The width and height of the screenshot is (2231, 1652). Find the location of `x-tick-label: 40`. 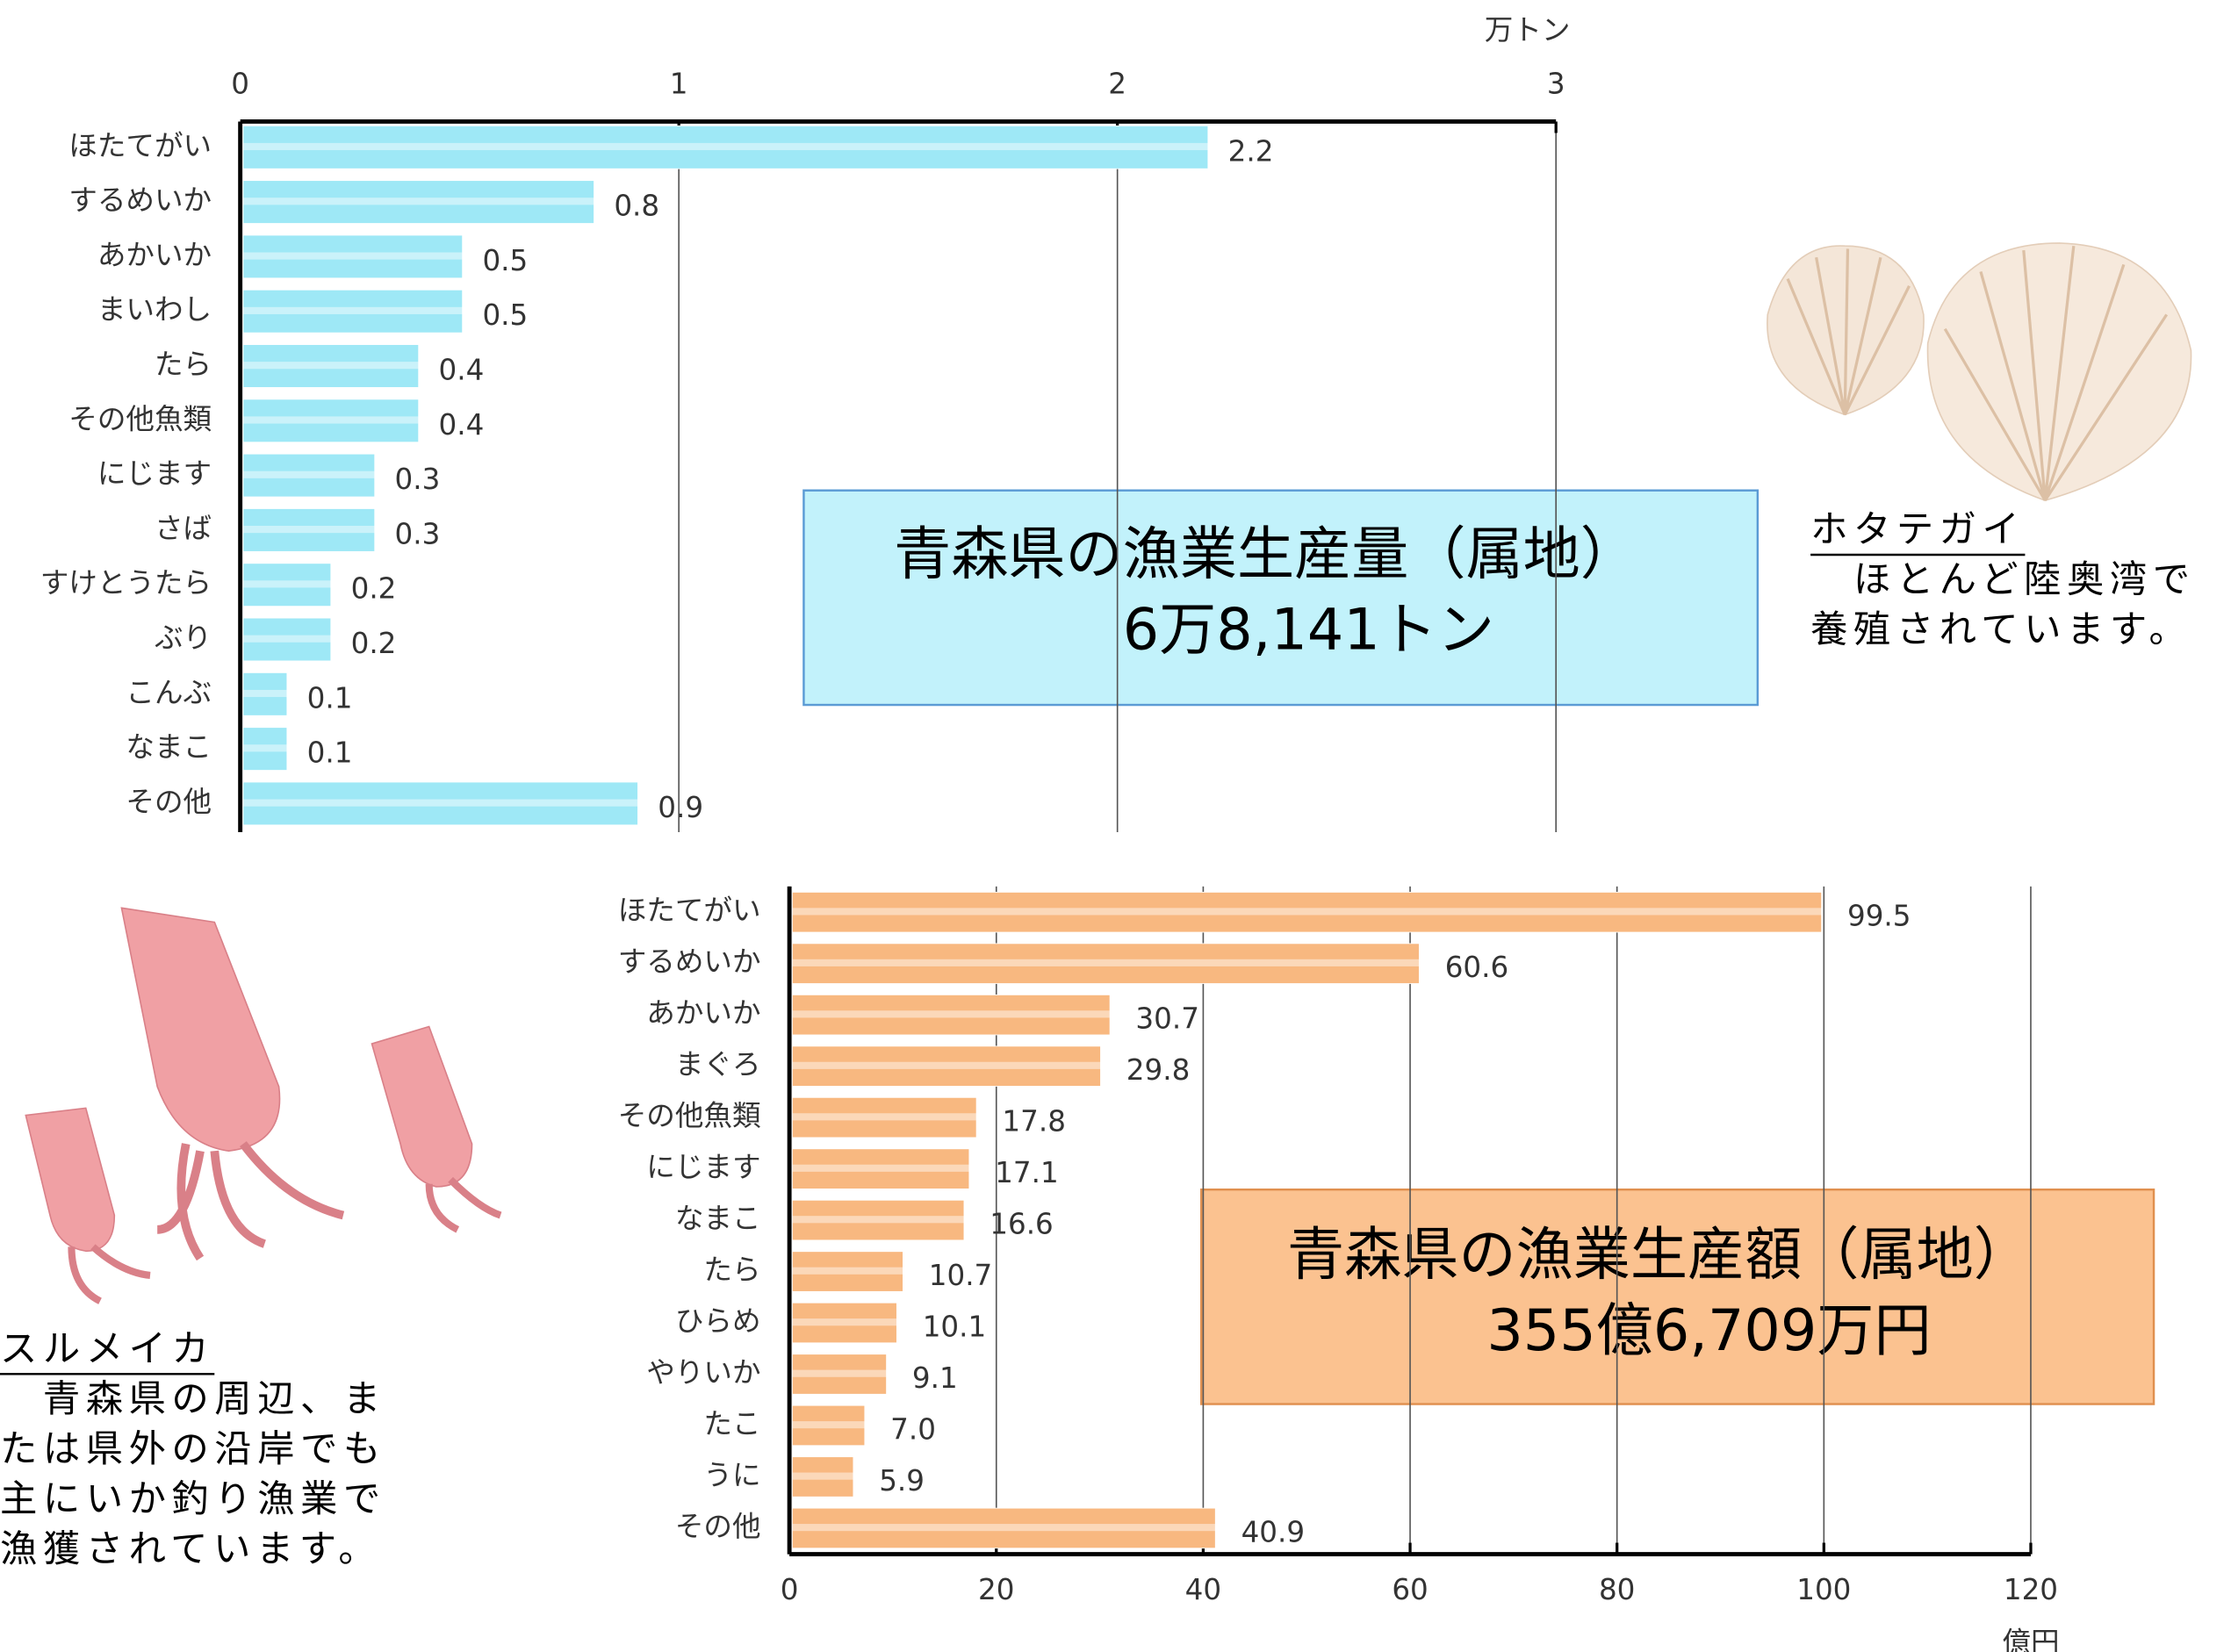

x-tick-label: 40 is located at coordinates (1203, 1589).